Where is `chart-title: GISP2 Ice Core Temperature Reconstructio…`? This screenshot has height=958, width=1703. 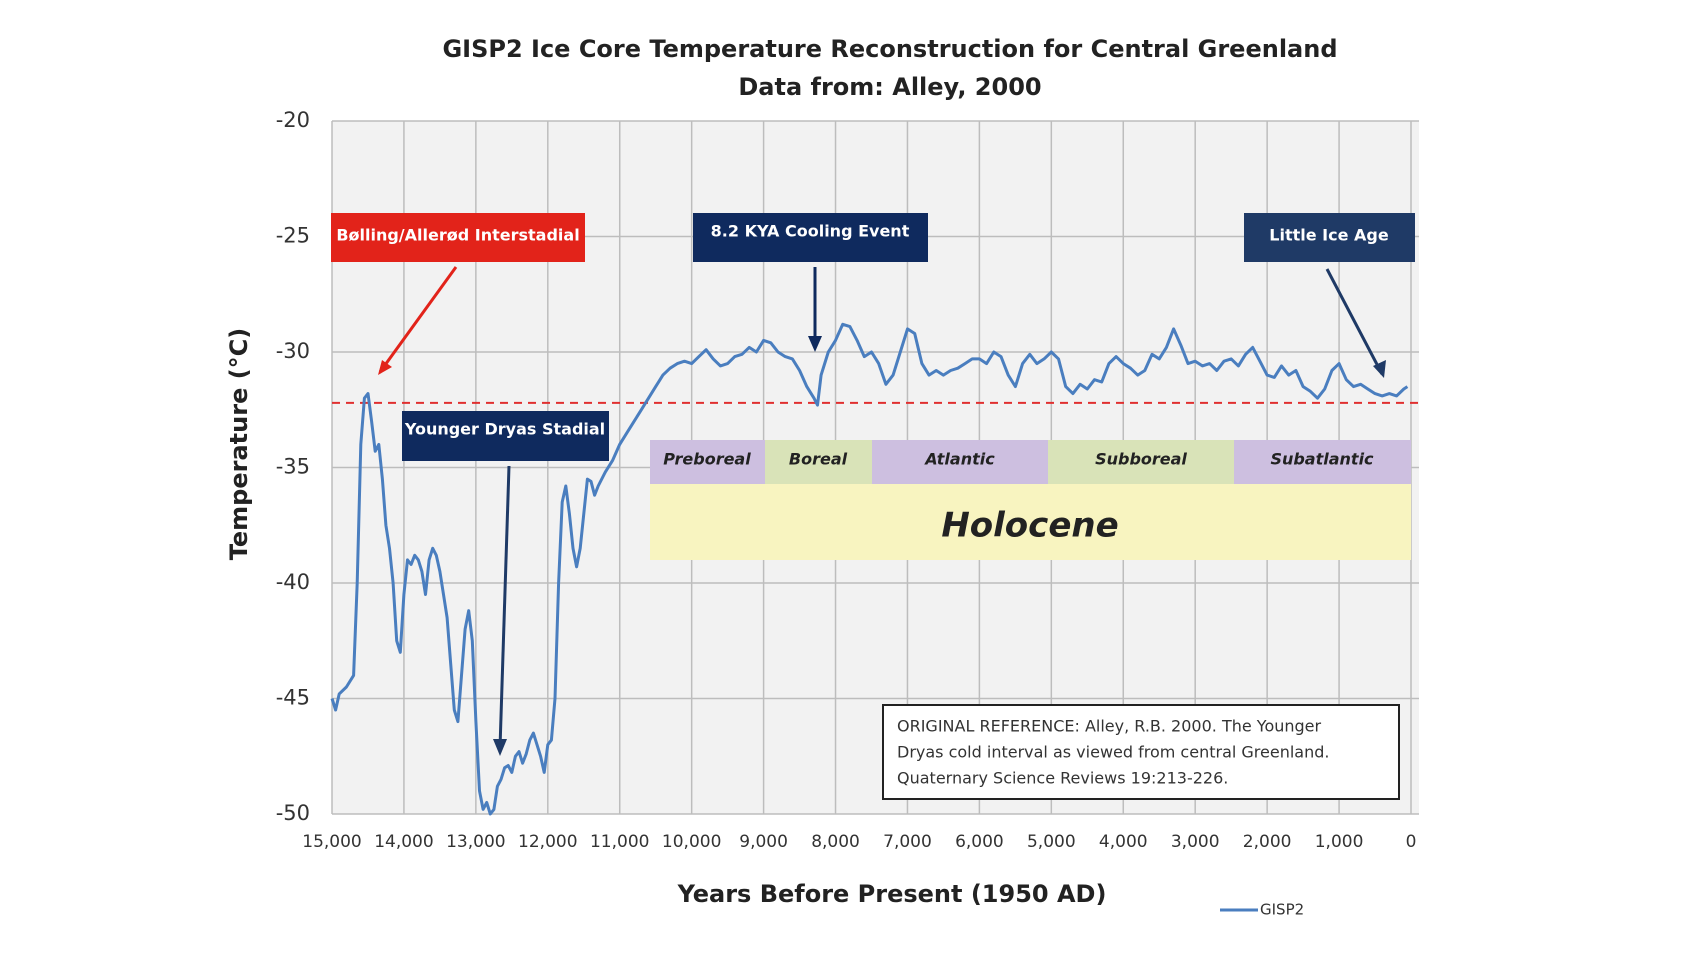 chart-title: GISP2 Ice Core Temperature Reconstructio… is located at coordinates (889, 49).